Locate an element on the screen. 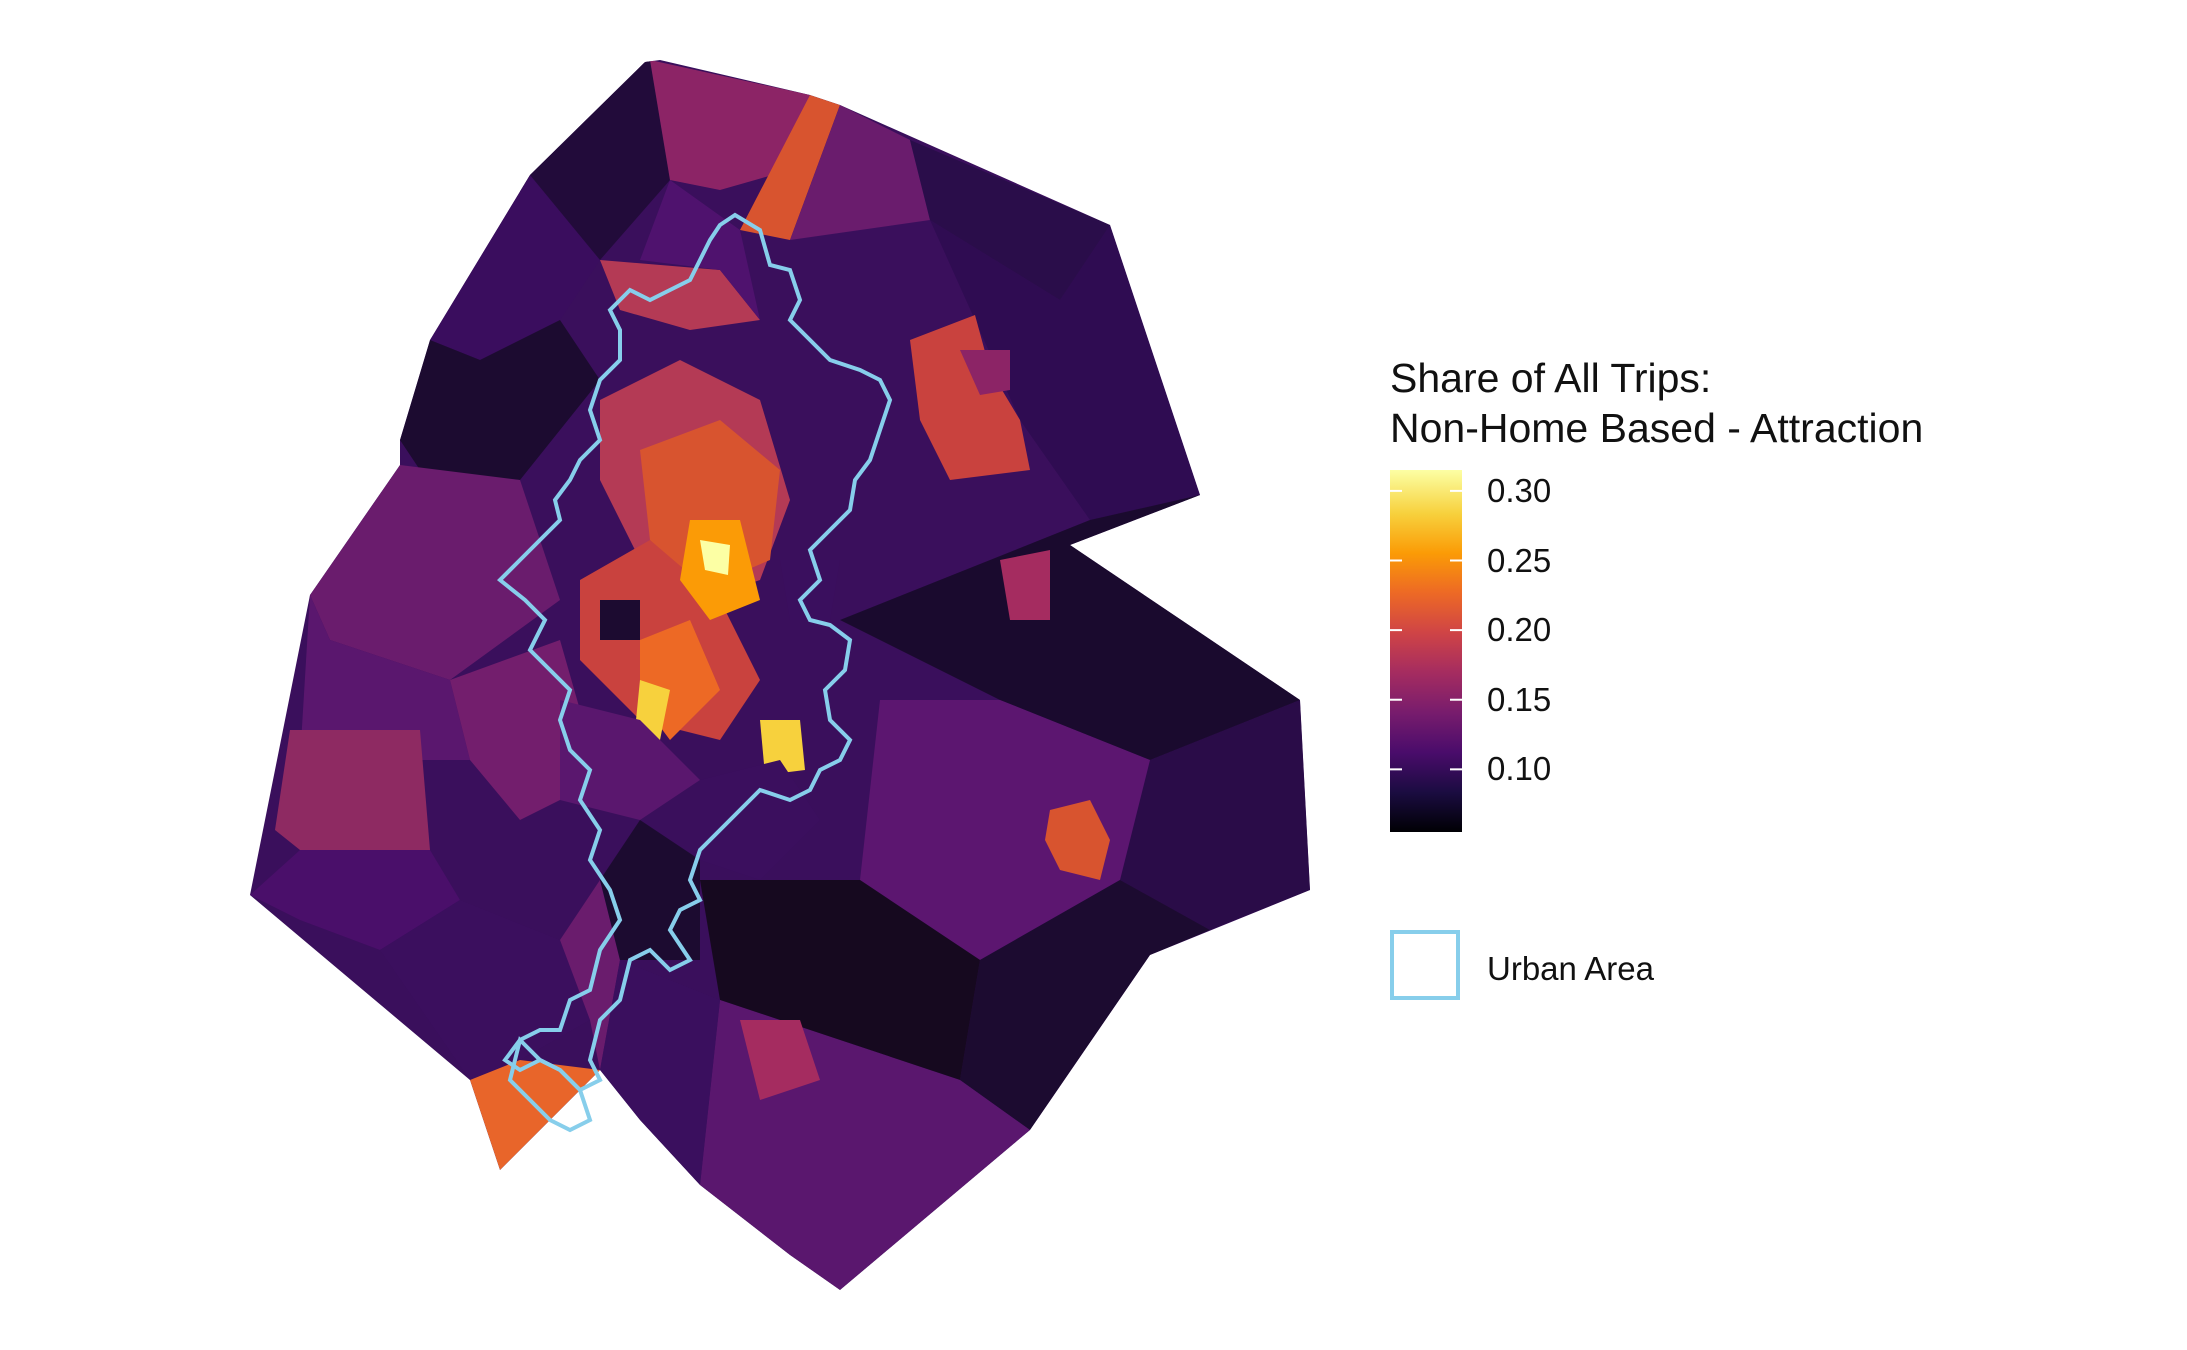 This screenshot has width=2187, height=1350. urban-area-legend-label: Urban Area is located at coordinates (1570, 968).